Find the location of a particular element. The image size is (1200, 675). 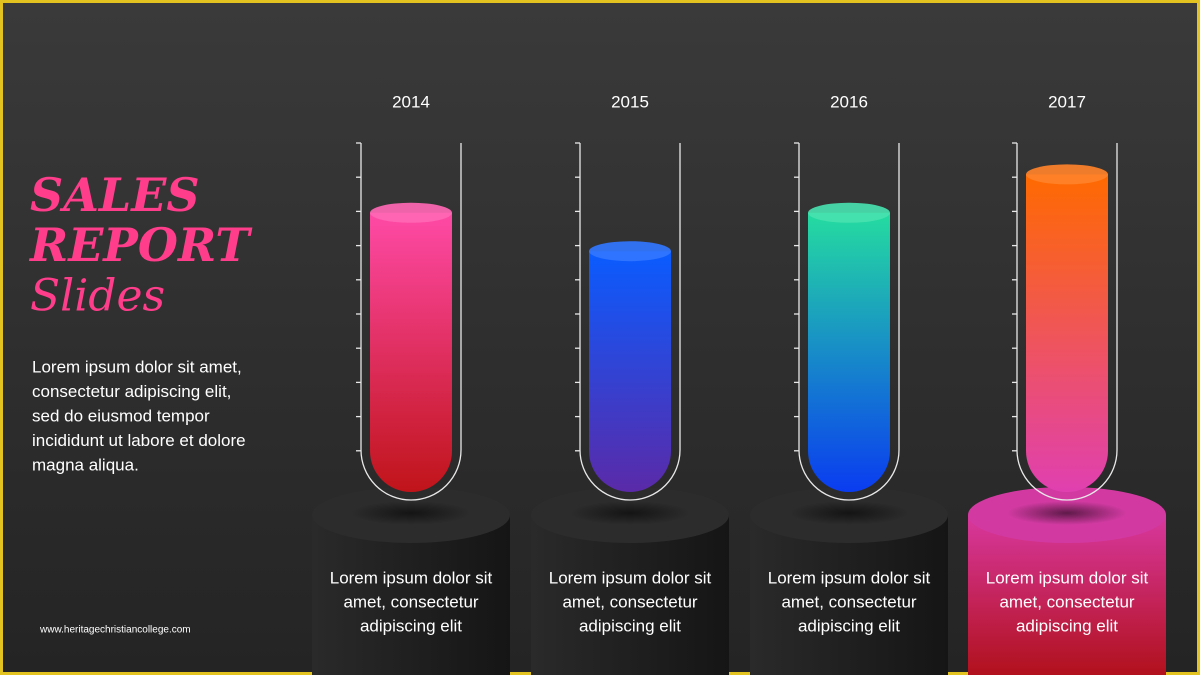

category-label: 2015 is located at coordinates (630, 101).